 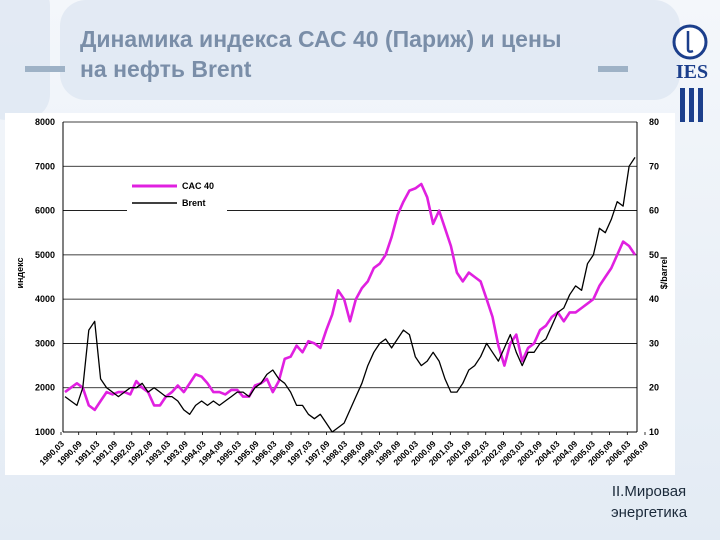 What do you see at coordinates (45, 69) in the screenshot?
I see `decorative-rule-left` at bounding box center [45, 69].